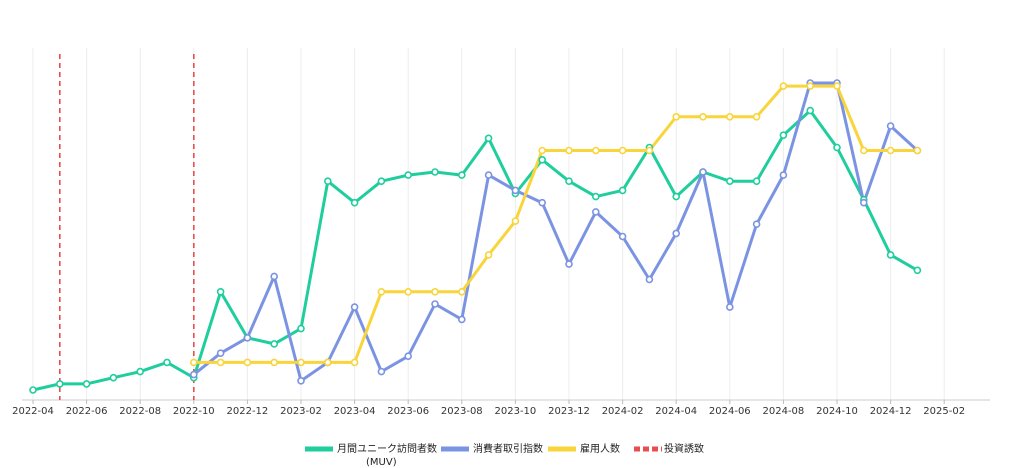 This screenshot has width=1024, height=468. What do you see at coordinates (87, 411) in the screenshot?
I see `x-tick-label: 2022-06` at bounding box center [87, 411].